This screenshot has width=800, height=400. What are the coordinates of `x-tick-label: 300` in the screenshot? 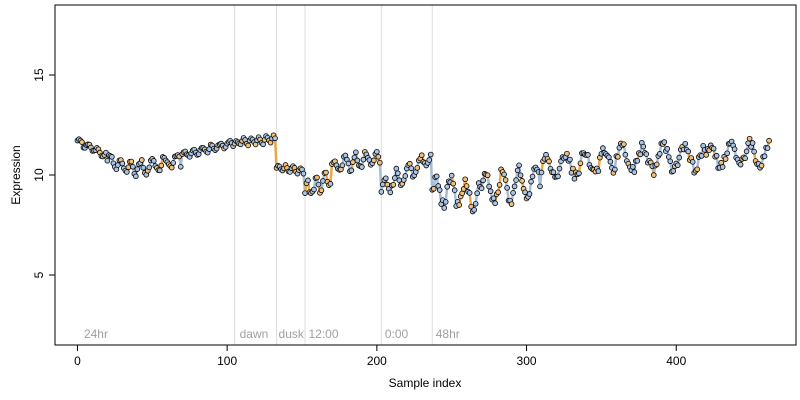 It's located at (527, 361).